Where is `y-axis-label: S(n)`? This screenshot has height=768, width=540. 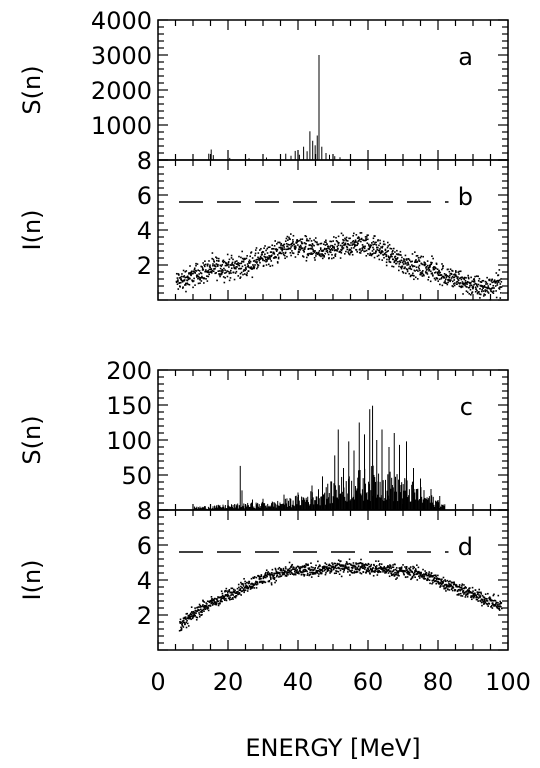 y-axis-label: S(n) is located at coordinates (32, 439).